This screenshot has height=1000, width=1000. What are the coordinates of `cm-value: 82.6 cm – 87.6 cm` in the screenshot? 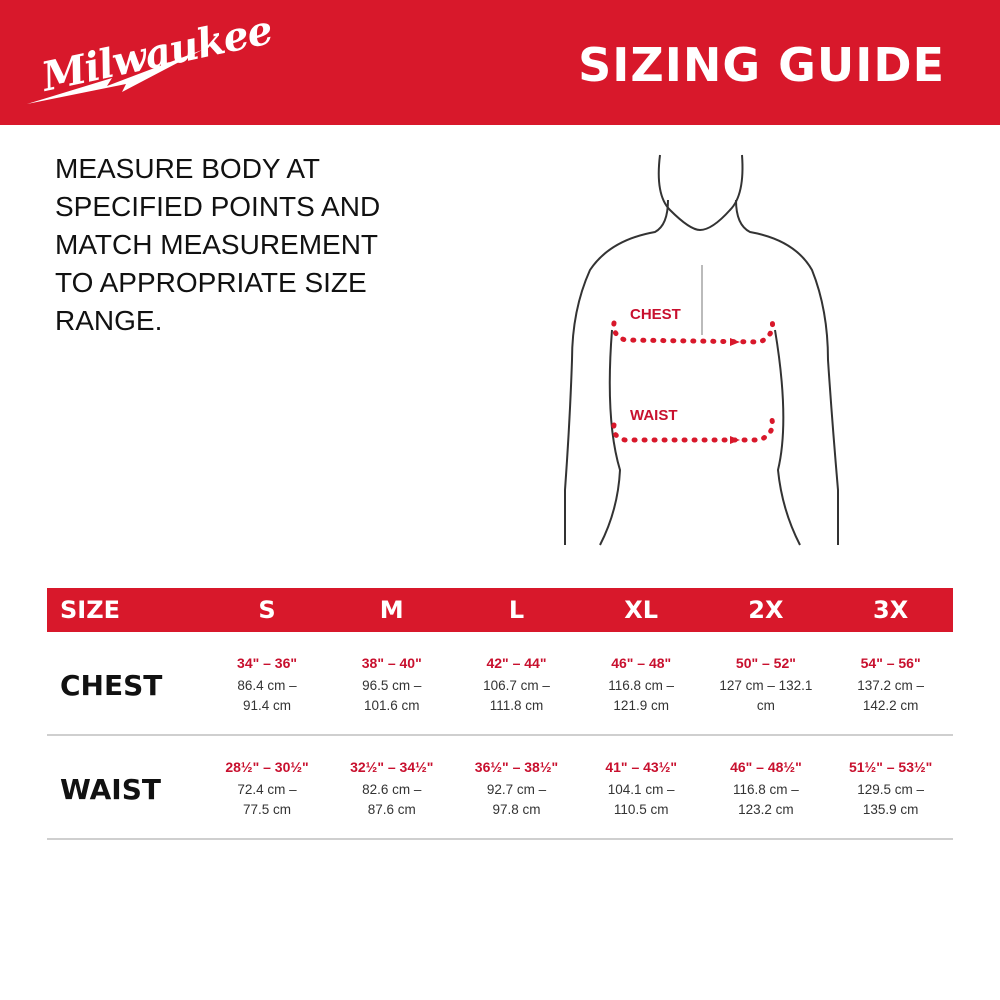 It's located at (392, 799).